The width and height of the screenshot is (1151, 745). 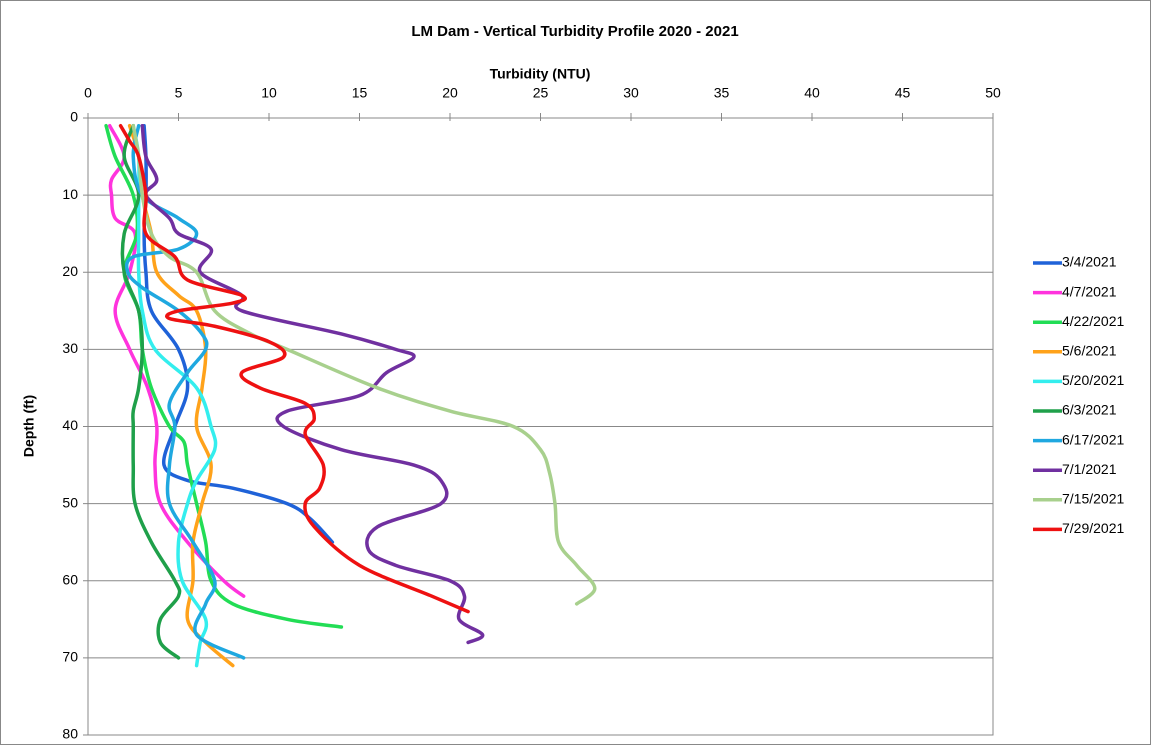 What do you see at coordinates (70, 734) in the screenshot?
I see `y-tick-label: 80` at bounding box center [70, 734].